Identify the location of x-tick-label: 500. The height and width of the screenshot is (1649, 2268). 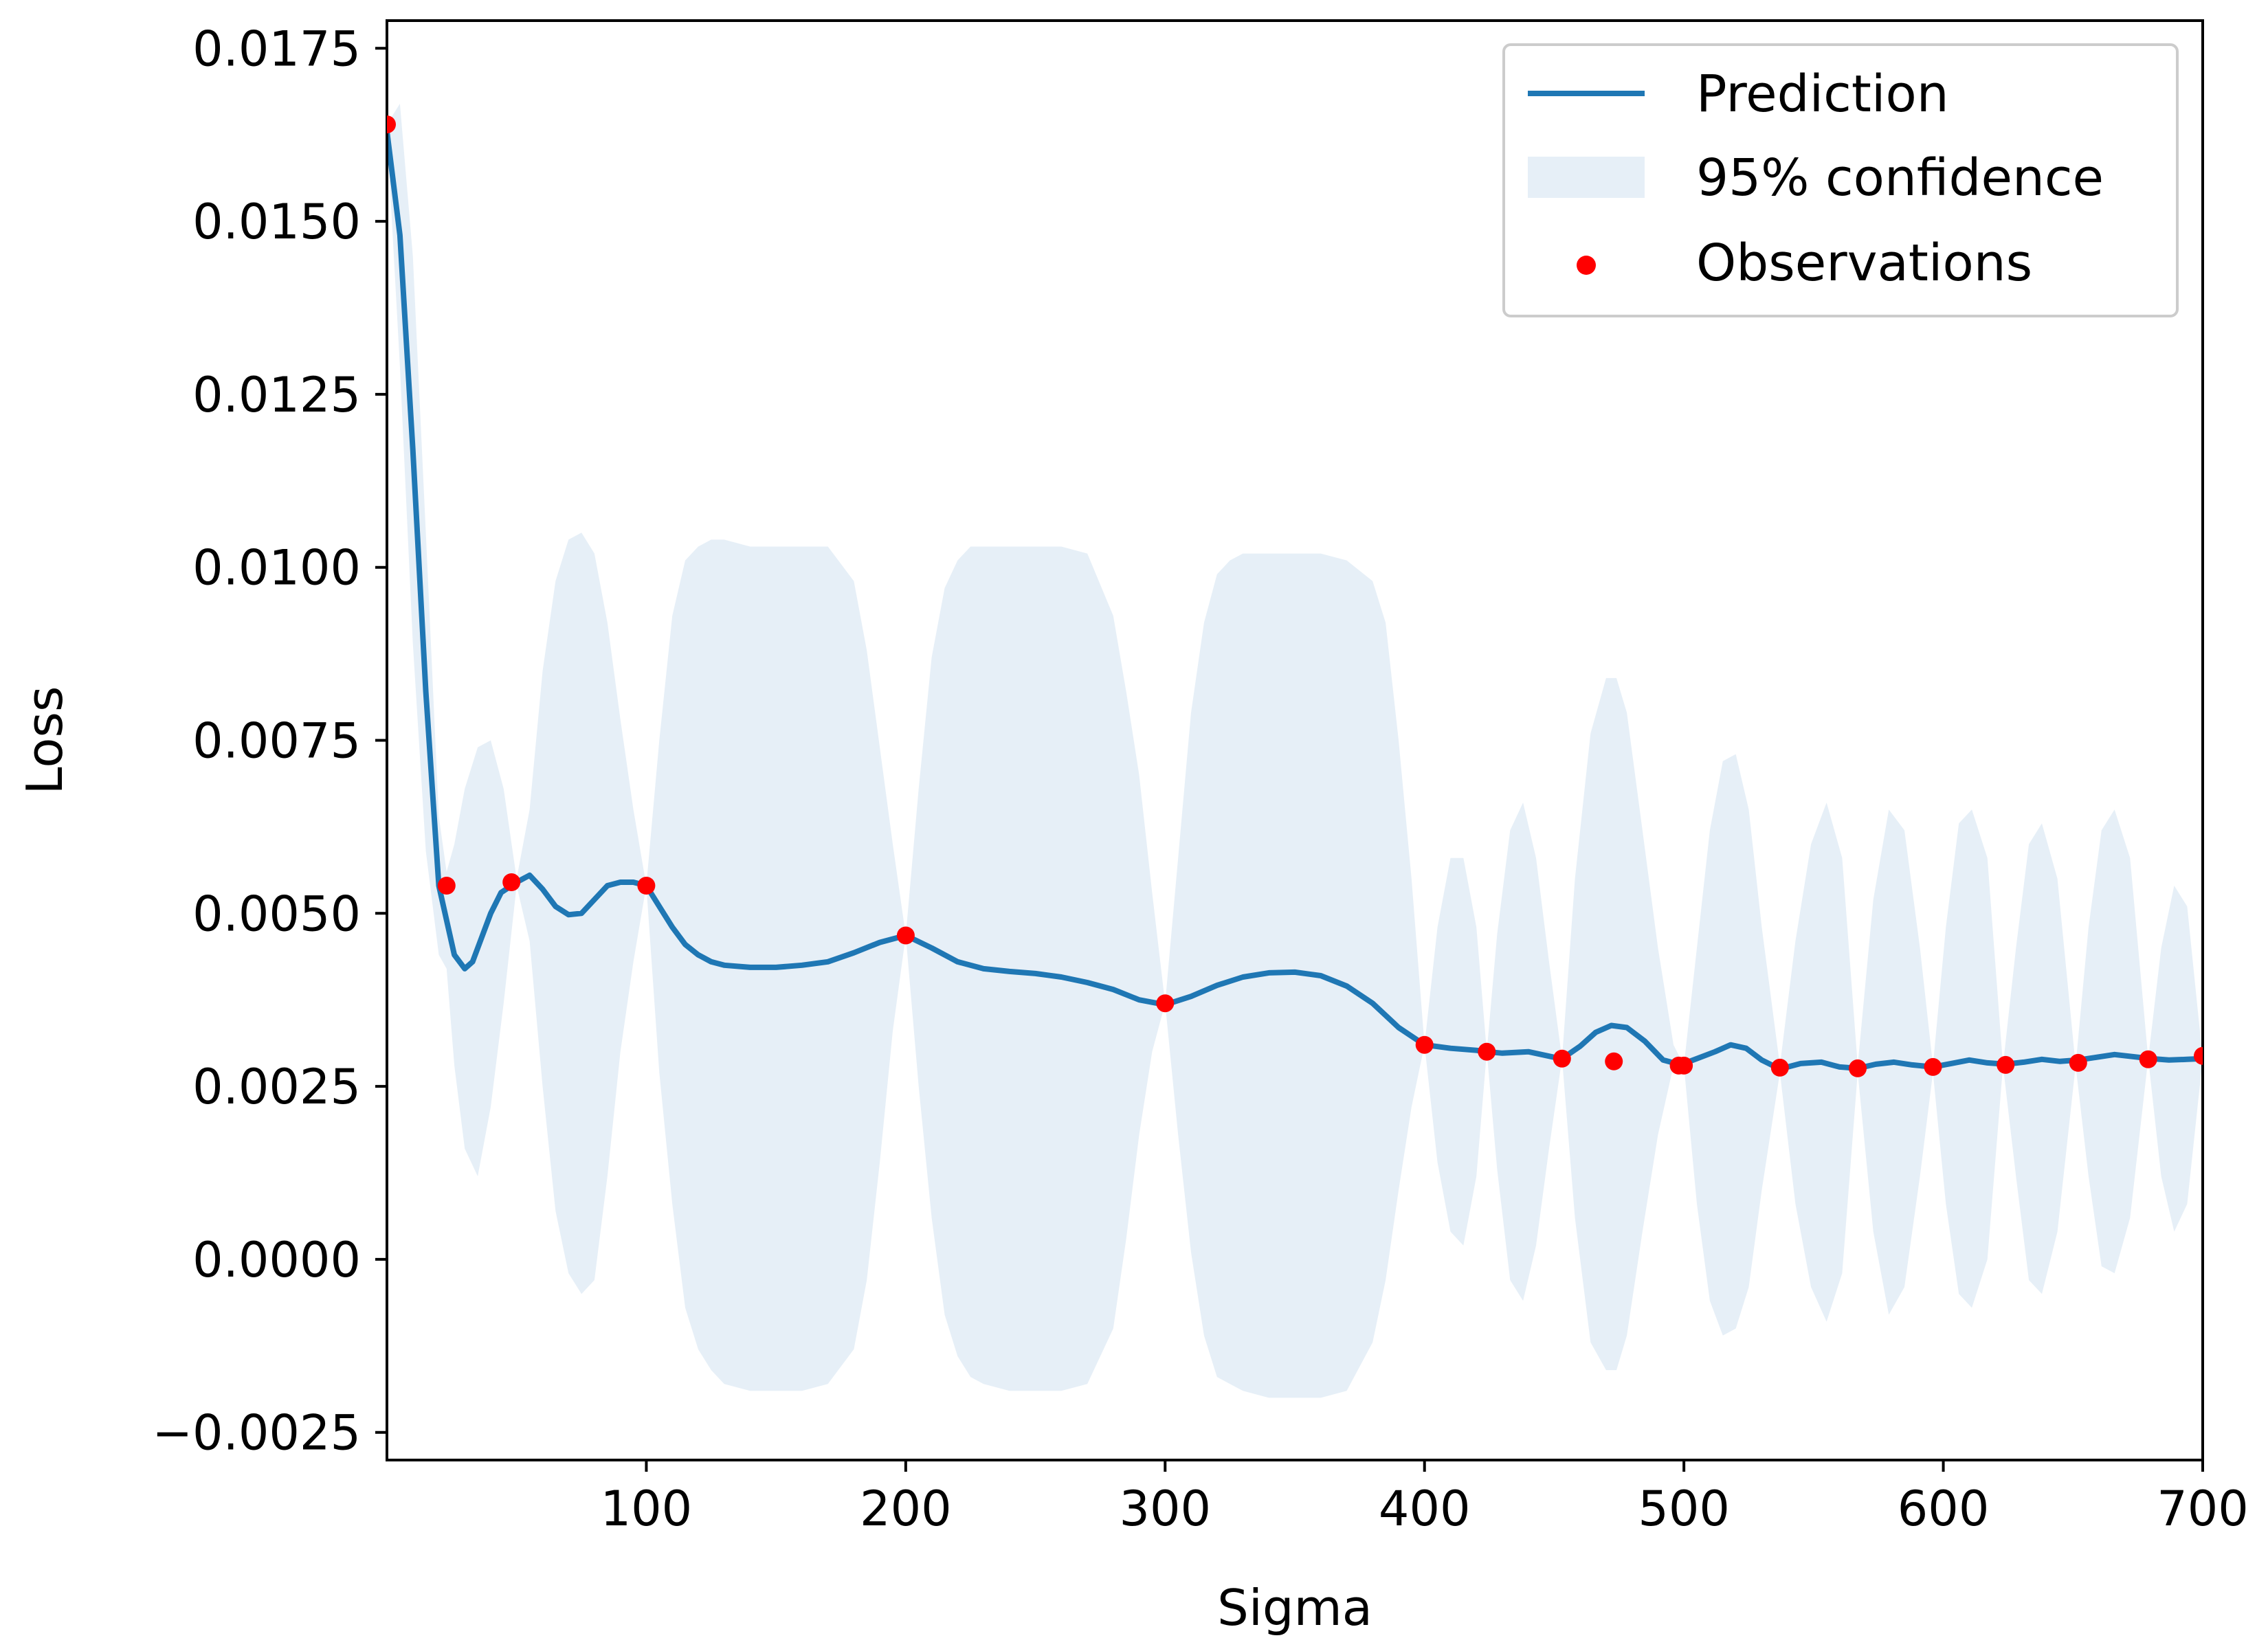
(1684, 1509).